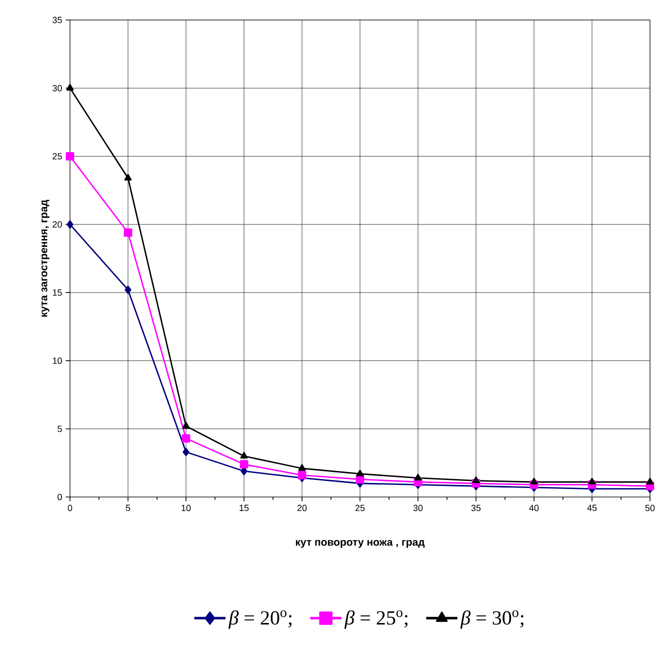 The height and width of the screenshot is (648, 657). What do you see at coordinates (592, 508) in the screenshot?
I see `x-tick-label: 45` at bounding box center [592, 508].